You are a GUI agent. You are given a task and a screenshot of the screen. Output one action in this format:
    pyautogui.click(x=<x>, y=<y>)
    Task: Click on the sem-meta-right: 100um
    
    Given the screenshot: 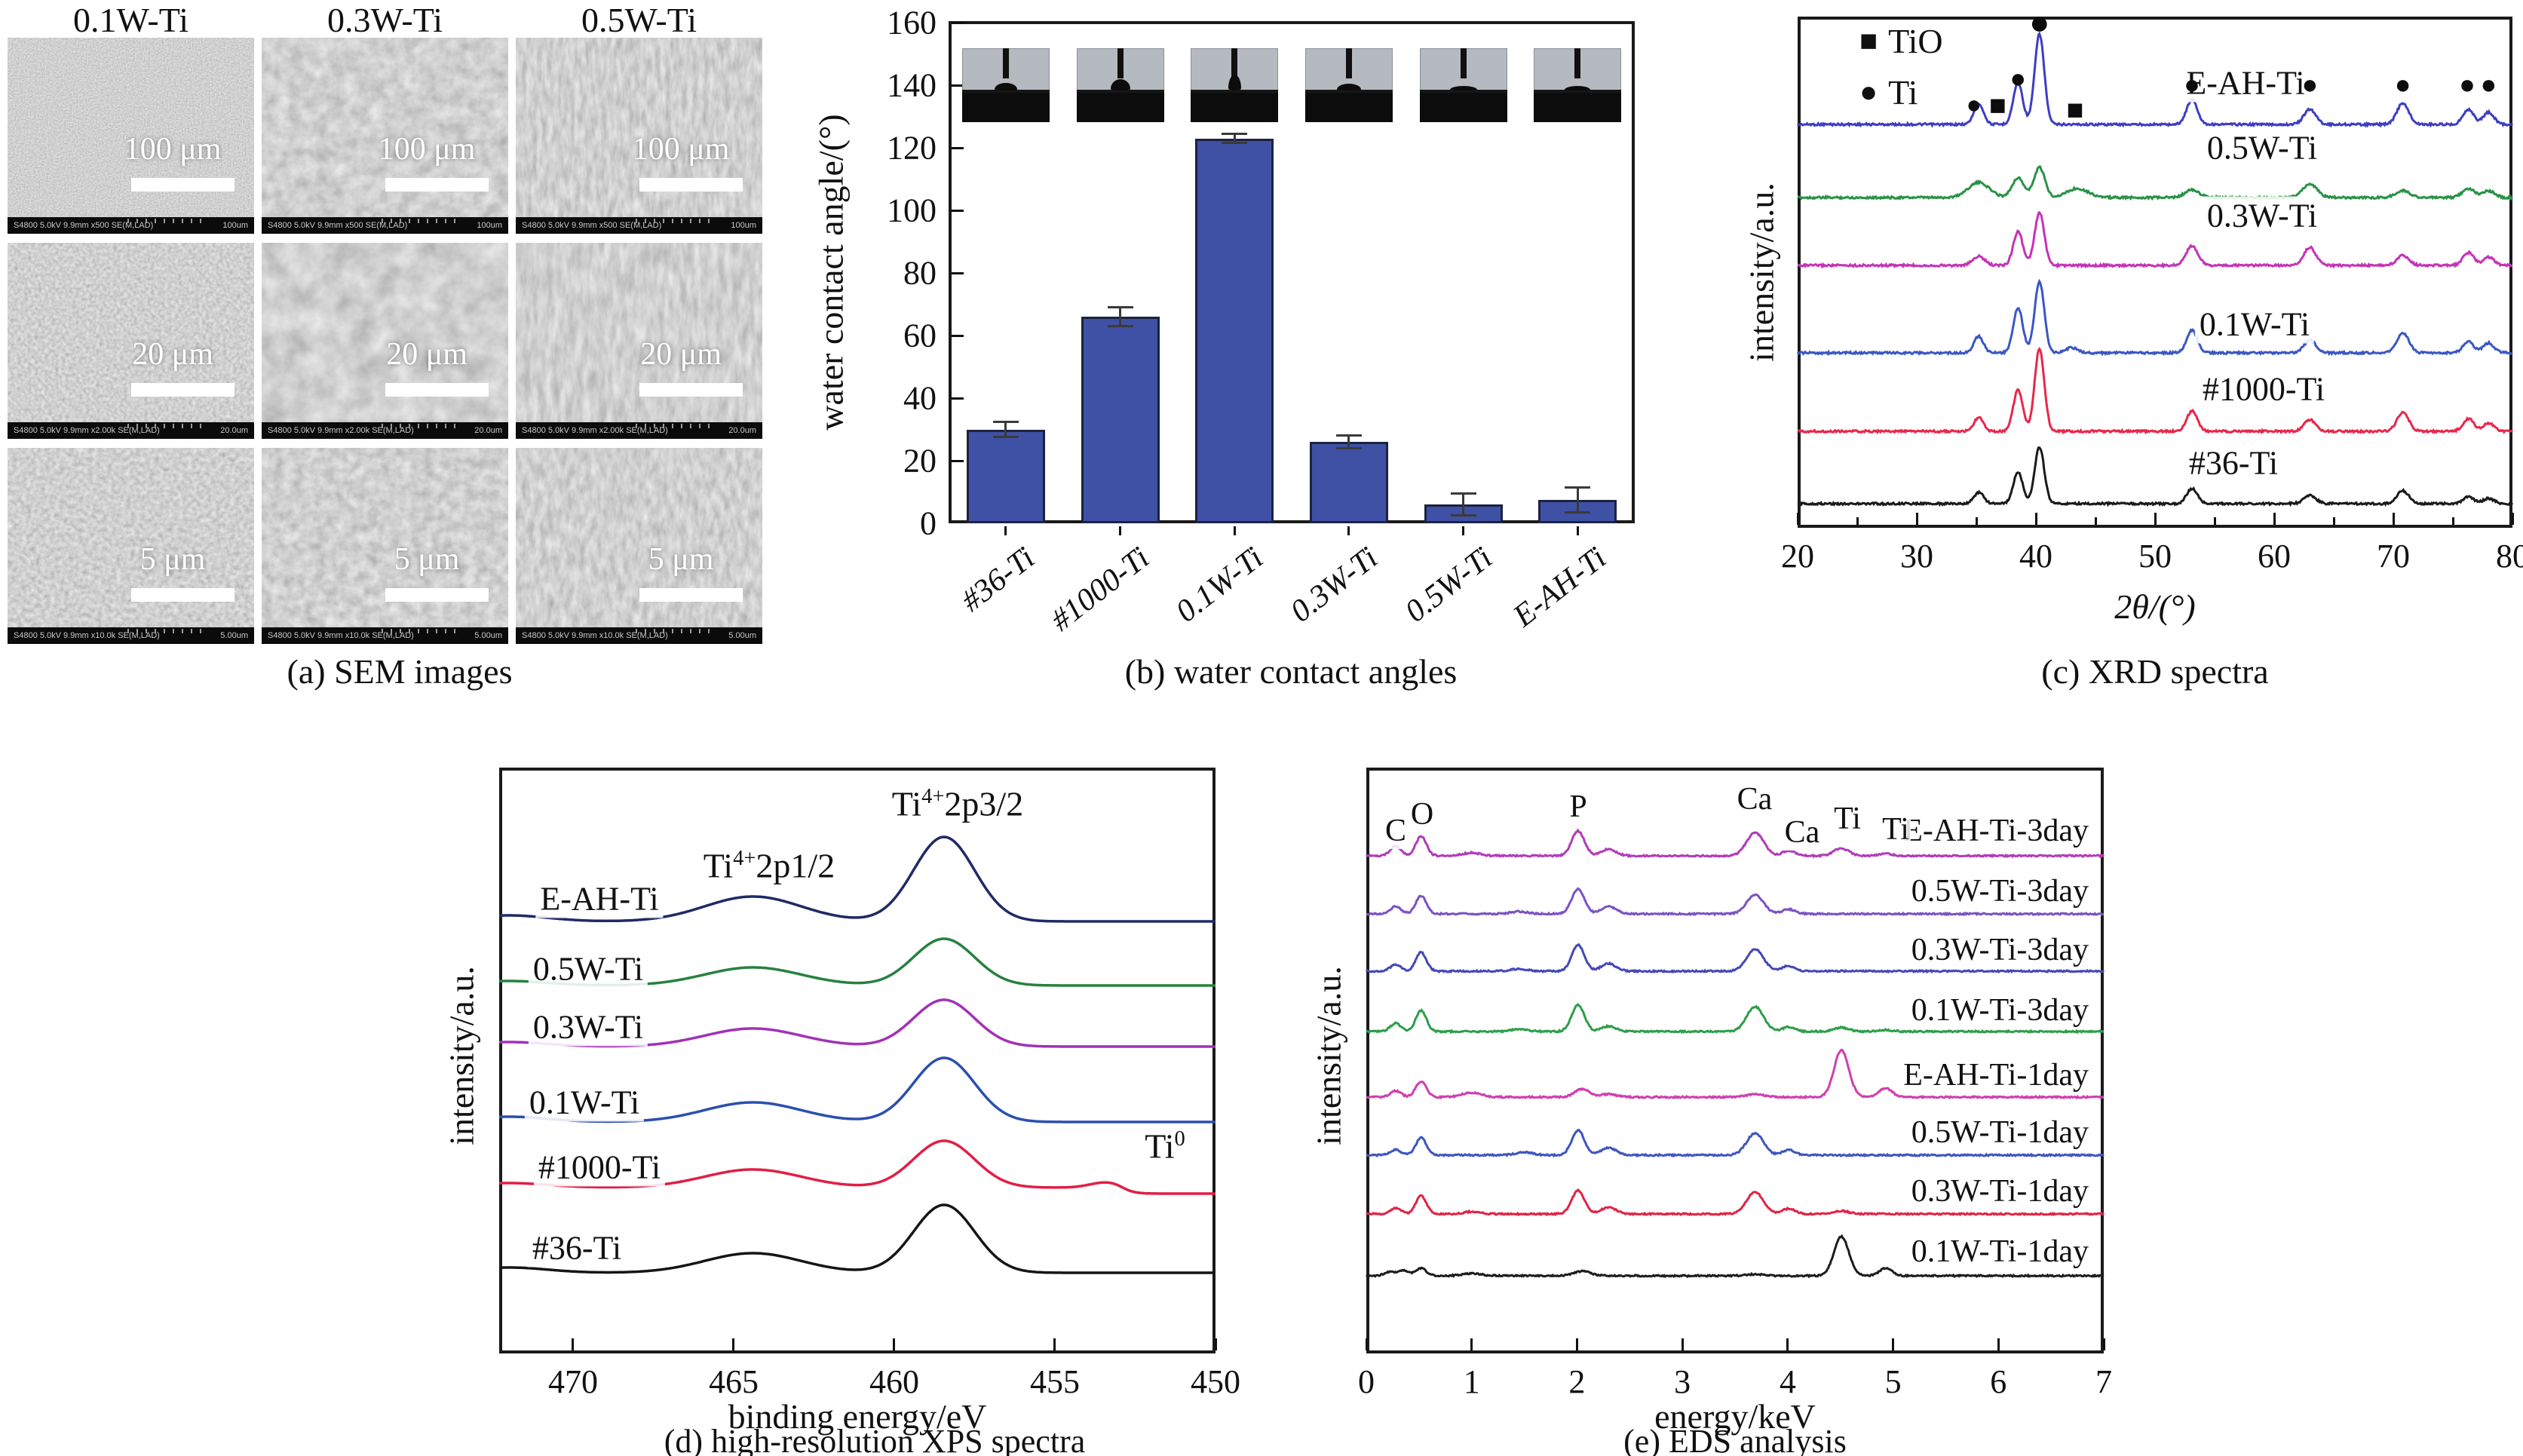 What is the action you would take?
    pyautogui.click(x=743, y=225)
    